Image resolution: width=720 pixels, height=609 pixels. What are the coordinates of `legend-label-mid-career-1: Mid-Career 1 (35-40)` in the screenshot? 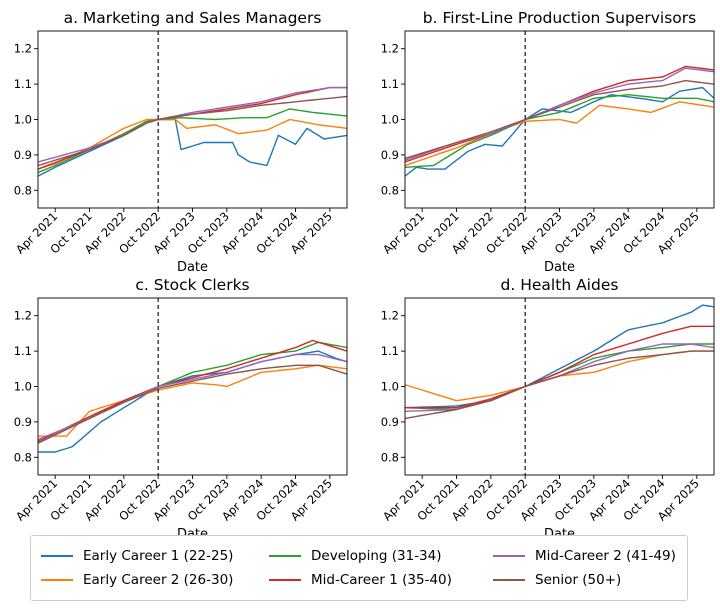 It's located at (381, 580).